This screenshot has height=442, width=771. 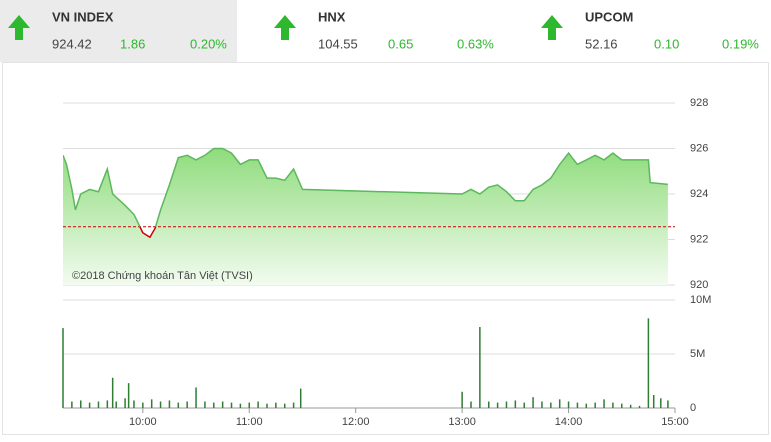 What do you see at coordinates (475, 43) in the screenshot?
I see `index-percent: 0.63%` at bounding box center [475, 43].